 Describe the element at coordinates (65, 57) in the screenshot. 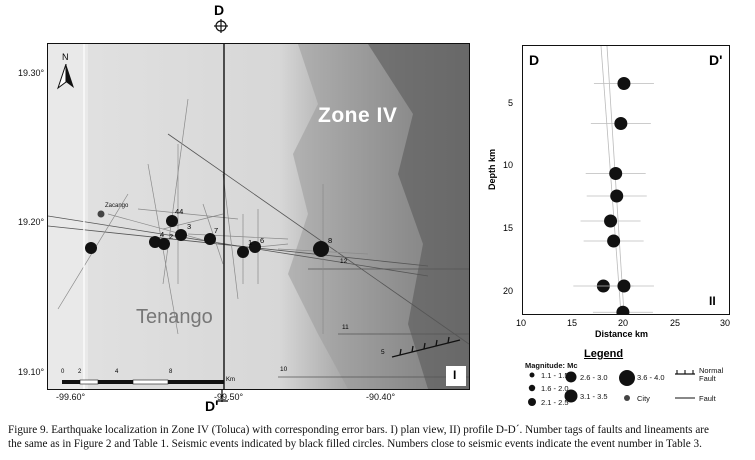

I see `north-label: N` at that location.